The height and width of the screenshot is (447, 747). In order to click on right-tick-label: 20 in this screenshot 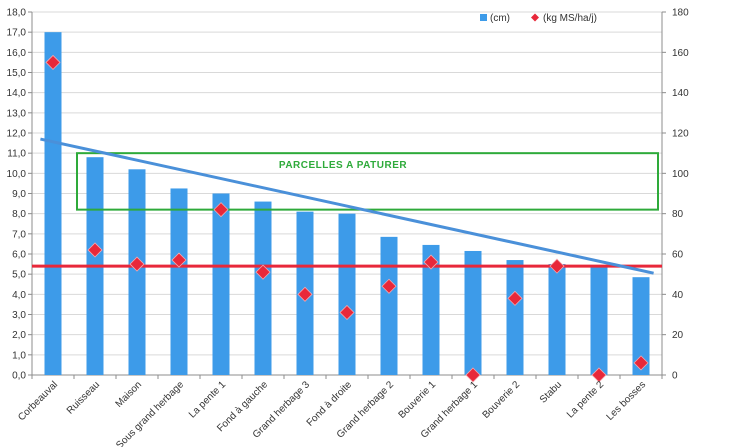, I will do `click(678, 335)`.